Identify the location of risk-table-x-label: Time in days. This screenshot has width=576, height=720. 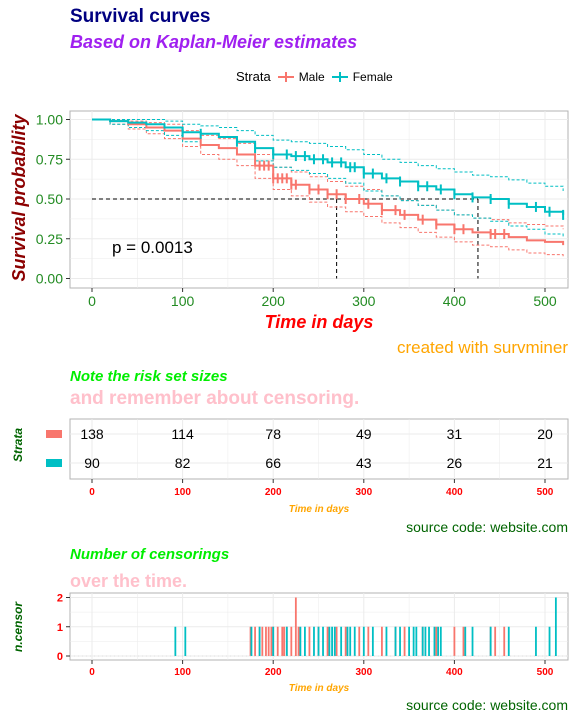
(319, 509).